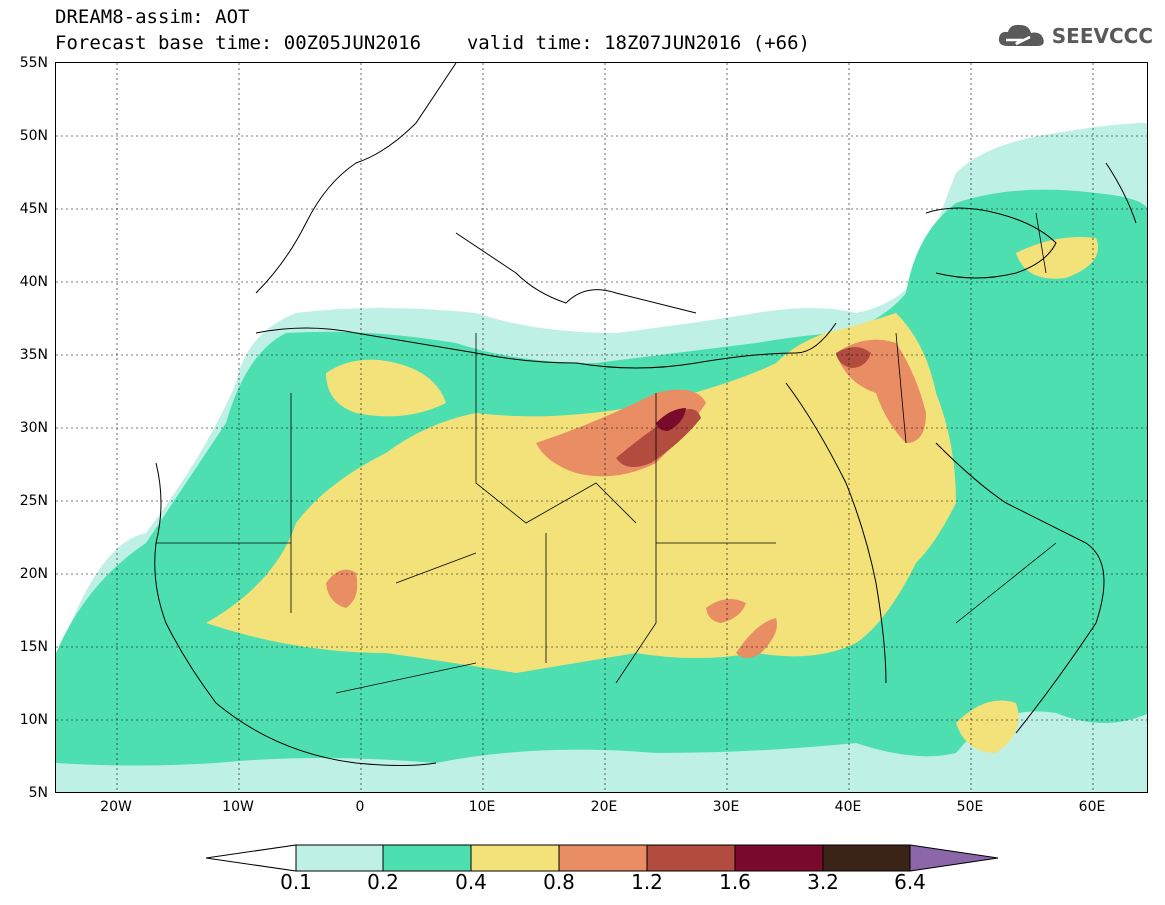  What do you see at coordinates (238, 43) in the screenshot?
I see `base-time-label: Forecast base time: 00Z05JUN2016` at bounding box center [238, 43].